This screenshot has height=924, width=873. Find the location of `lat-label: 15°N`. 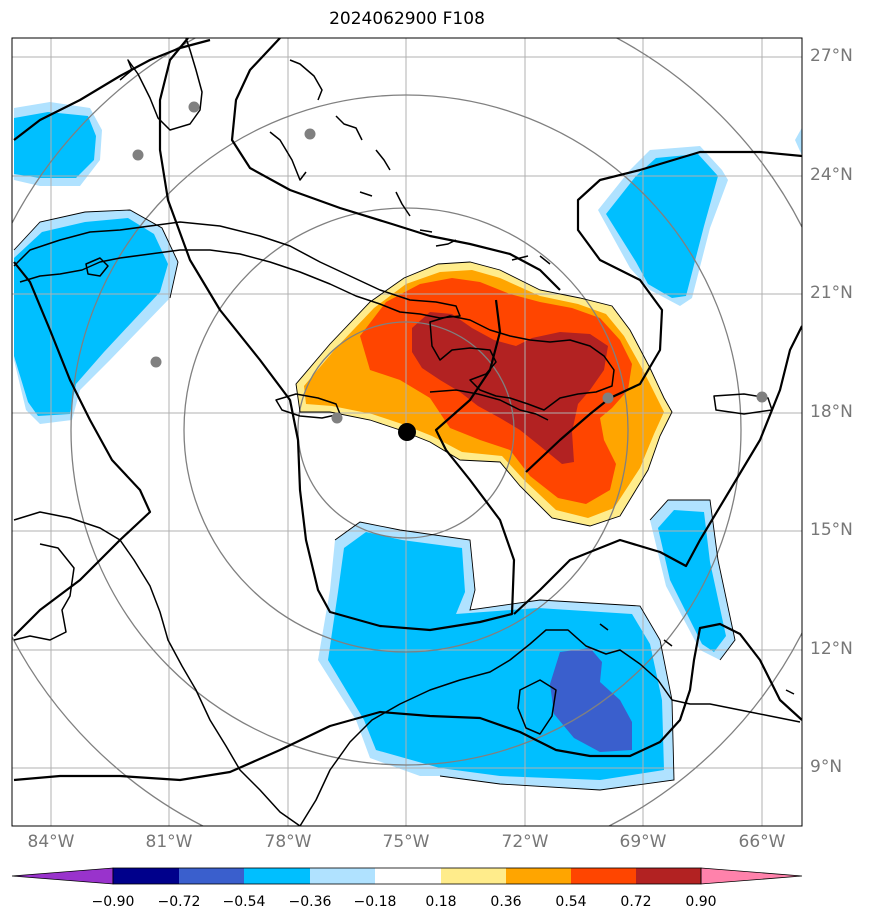

lat-label: 15°N is located at coordinates (831, 530).